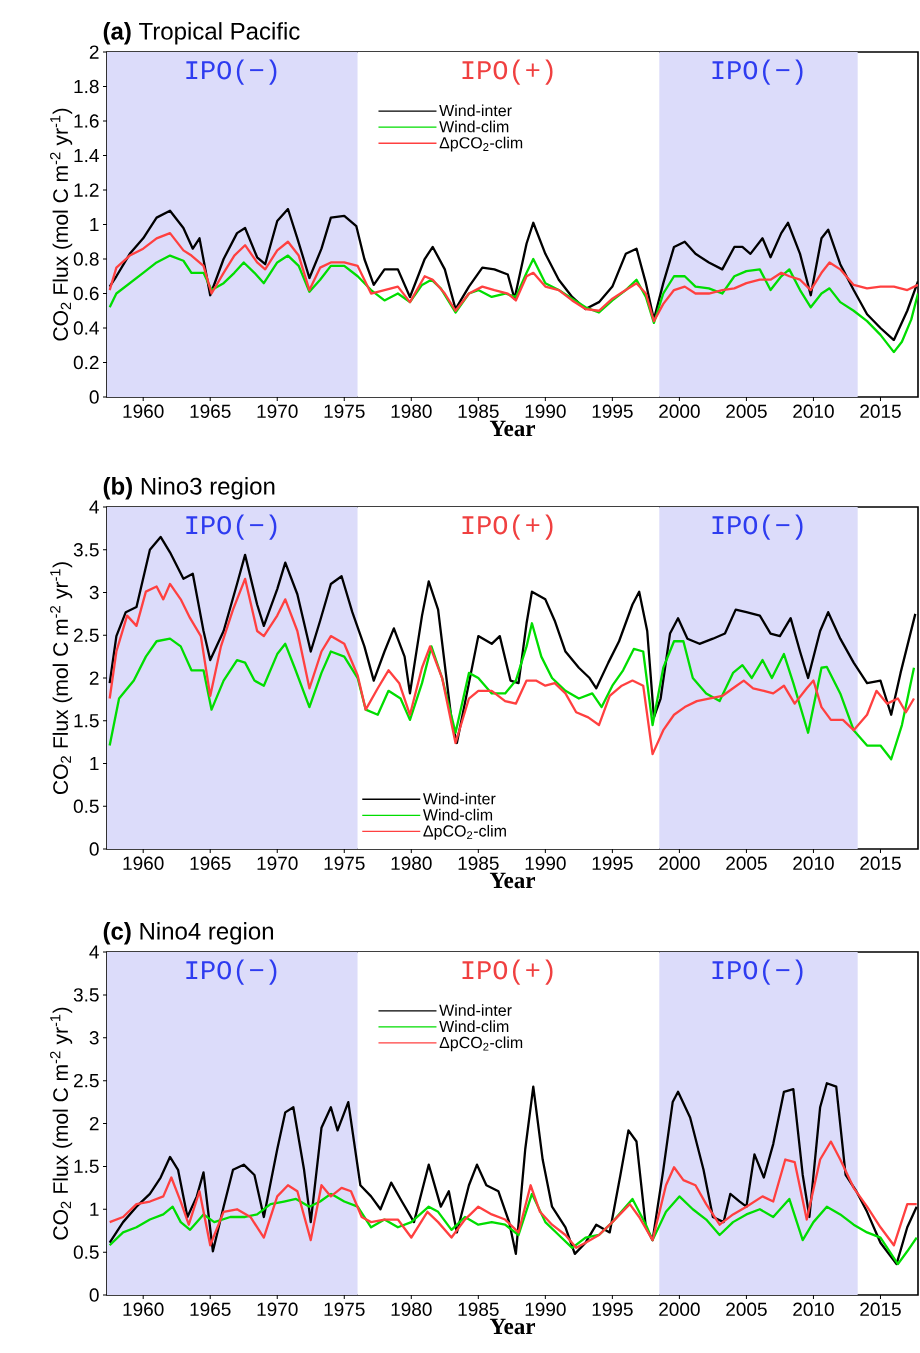 This screenshot has width=920, height=1353. I want to click on y-tick-label: 1.8, so click(86, 86).